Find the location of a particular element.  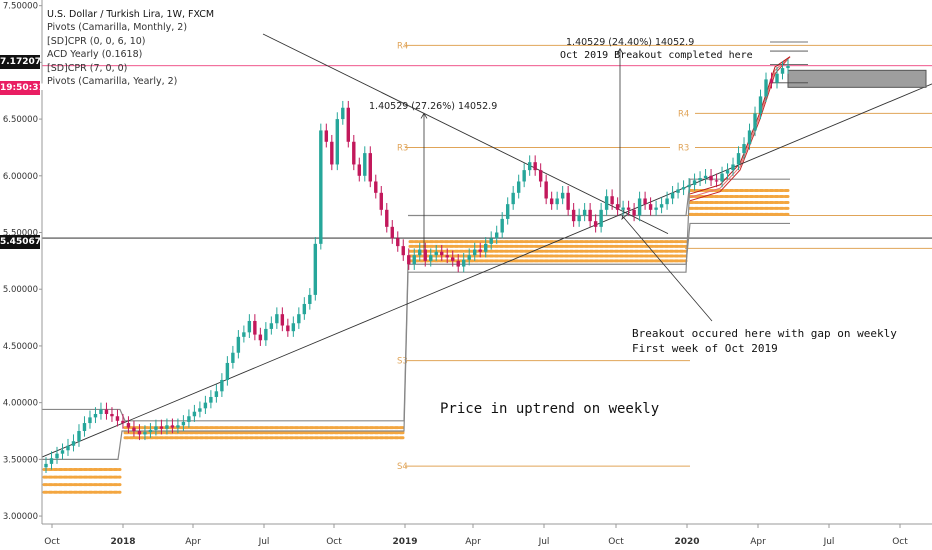

indicator-item: ACD Yearly (0.1618) is located at coordinates (95, 55).